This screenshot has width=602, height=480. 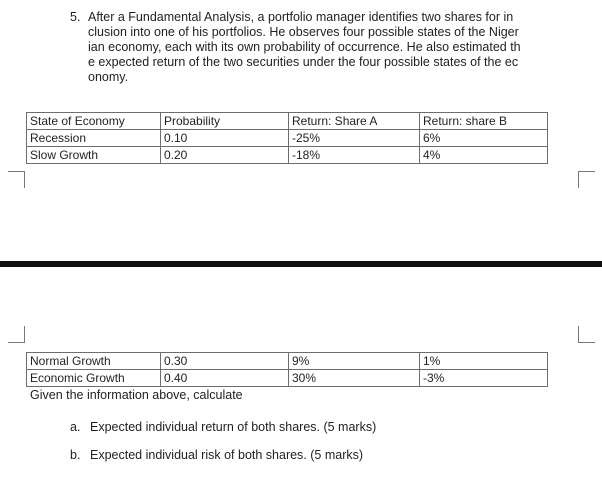 I want to click on question-number: 5., so click(x=75, y=17).